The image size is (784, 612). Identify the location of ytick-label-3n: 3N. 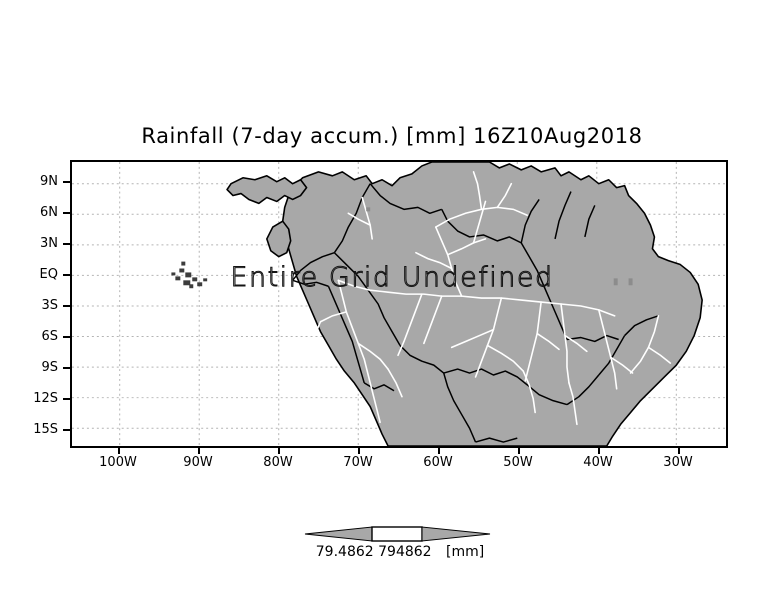
(49, 243).